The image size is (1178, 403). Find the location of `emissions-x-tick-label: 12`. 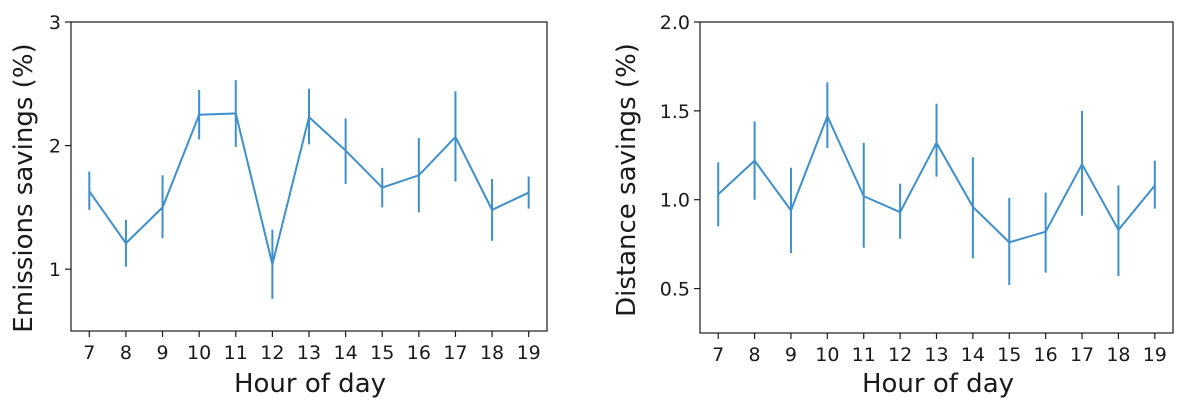

emissions-x-tick-label: 12 is located at coordinates (272, 353).